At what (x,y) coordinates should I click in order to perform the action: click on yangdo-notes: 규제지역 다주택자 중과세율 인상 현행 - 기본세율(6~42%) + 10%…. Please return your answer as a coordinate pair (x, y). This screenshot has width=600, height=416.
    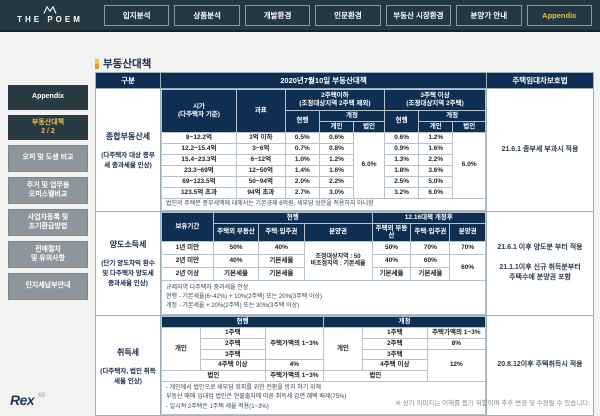
    Looking at the image, I should click on (323, 298).